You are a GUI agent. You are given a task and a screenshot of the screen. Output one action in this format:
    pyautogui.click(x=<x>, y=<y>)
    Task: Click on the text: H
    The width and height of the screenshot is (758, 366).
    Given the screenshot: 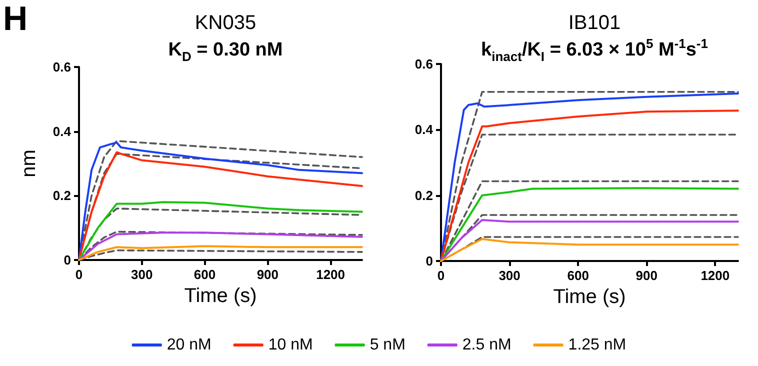 What is the action you would take?
    pyautogui.click(x=15, y=19)
    